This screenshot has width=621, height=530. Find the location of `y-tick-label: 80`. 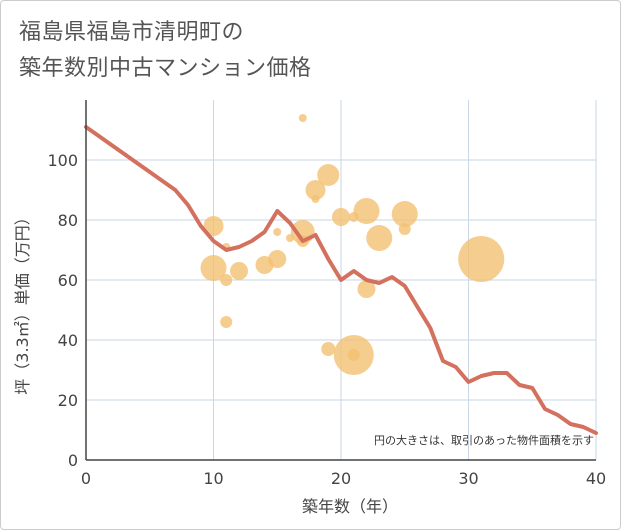

y-tick-label: 80 is located at coordinates (68, 220).